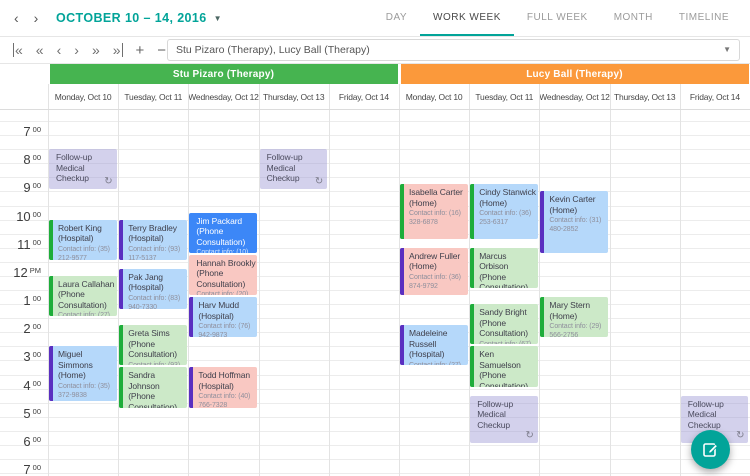  I want to click on appointment-contact-info: Contact info: (29) 566-2756, so click(575, 330).